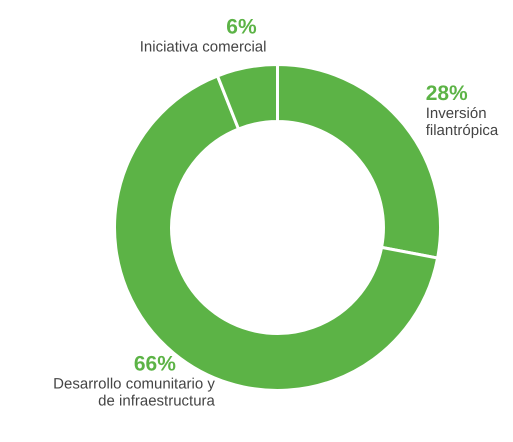  Describe the element at coordinates (203, 47) in the screenshot. I see `slice-label: Iniciativa comercial` at that location.